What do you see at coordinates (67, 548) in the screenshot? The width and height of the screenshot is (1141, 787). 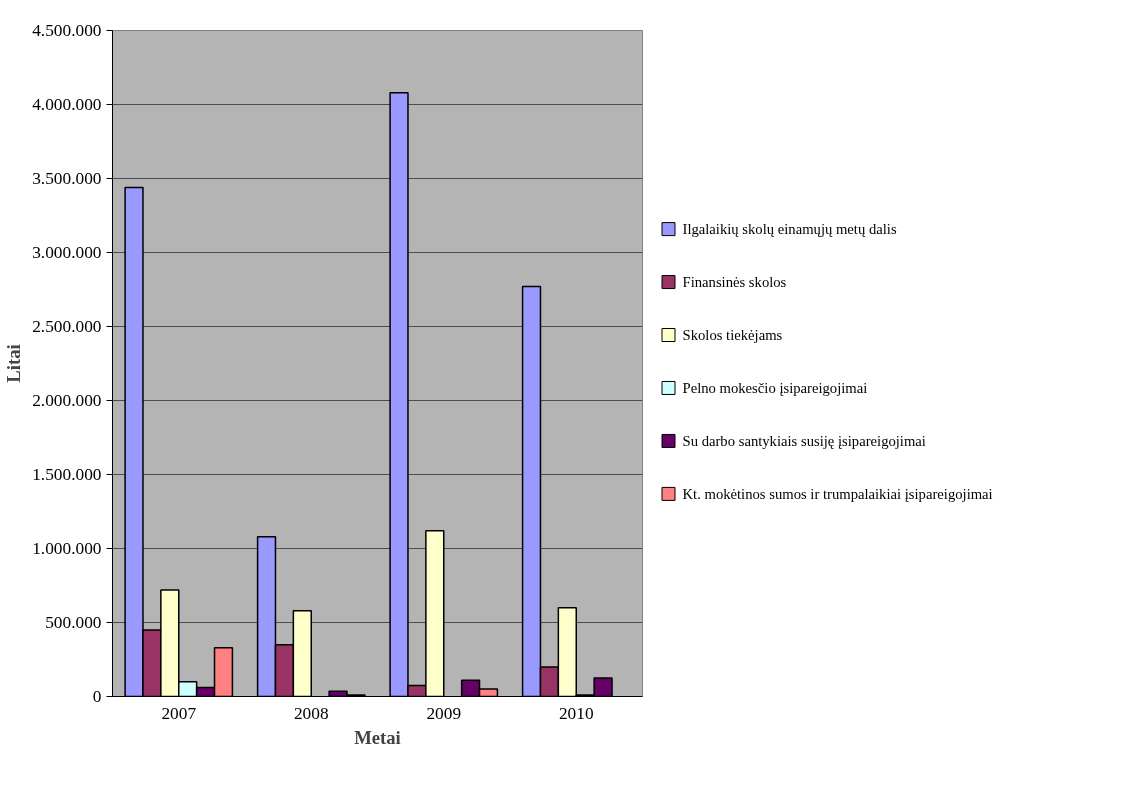 I see `y-tick-label: 1.000.000` at bounding box center [67, 548].